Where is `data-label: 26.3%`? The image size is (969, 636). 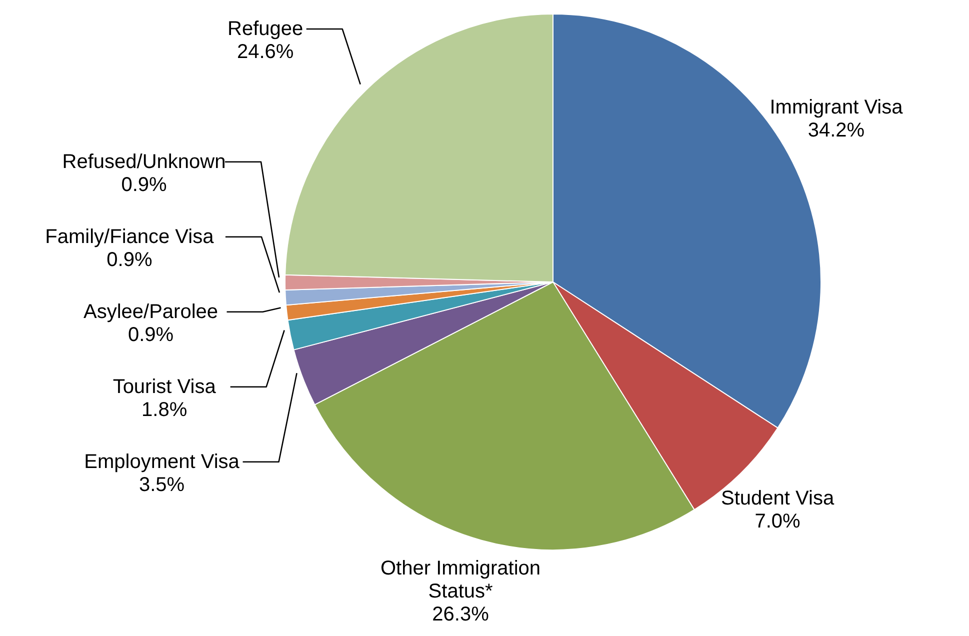 data-label: 26.3% is located at coordinates (461, 615).